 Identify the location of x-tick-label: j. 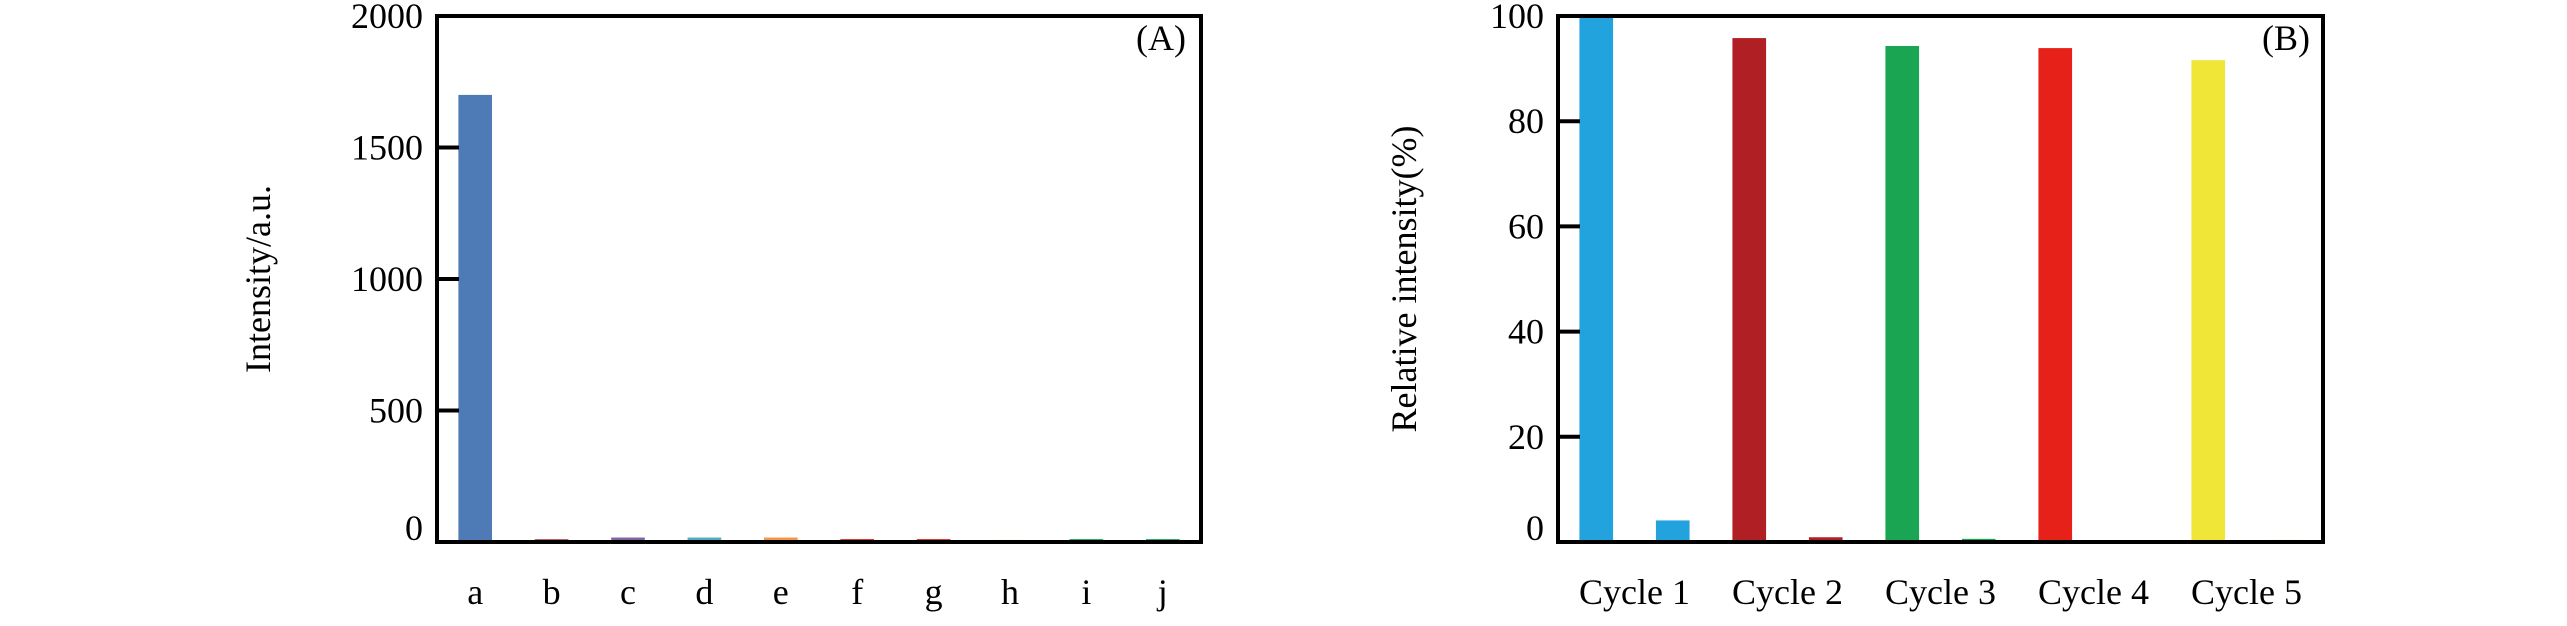
(1162, 592).